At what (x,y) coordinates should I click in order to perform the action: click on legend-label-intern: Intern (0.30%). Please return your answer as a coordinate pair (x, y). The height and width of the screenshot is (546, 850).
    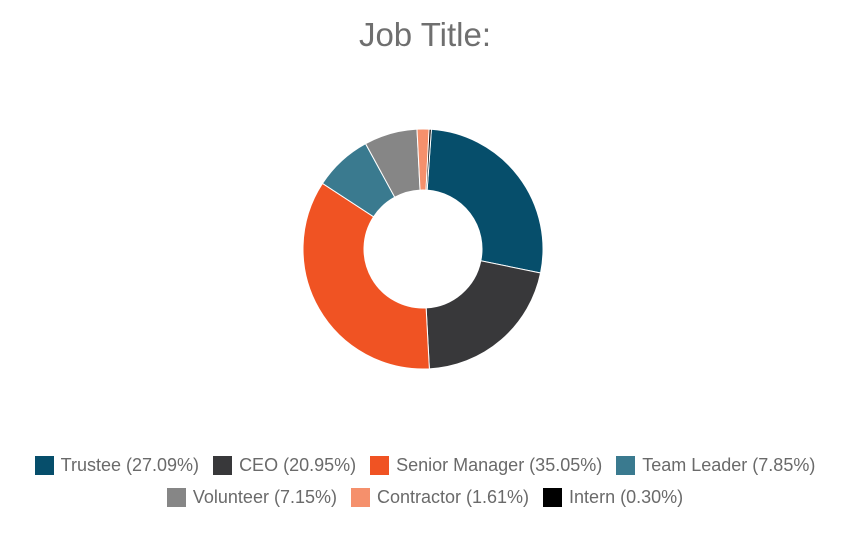
    Looking at the image, I should click on (626, 496).